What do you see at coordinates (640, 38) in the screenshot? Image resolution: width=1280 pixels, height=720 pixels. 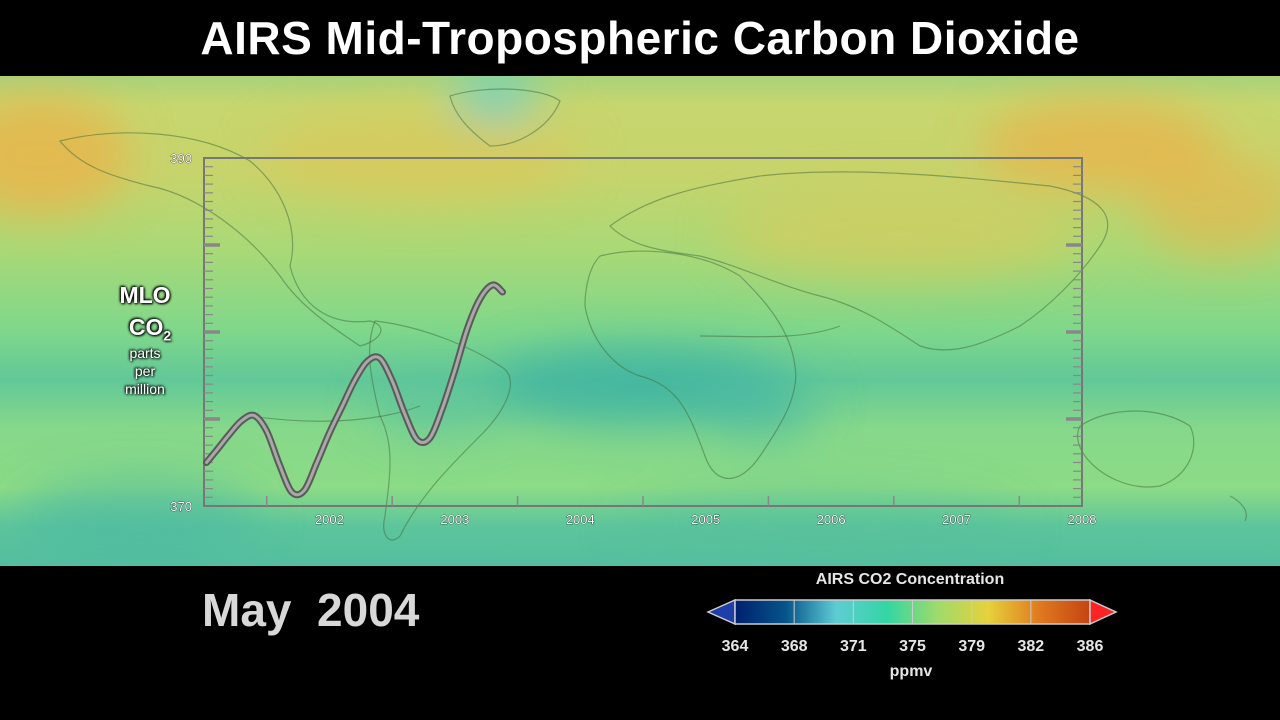 I see `page-title: AIRS Mid-Tropospheric Carbon Dioxide` at bounding box center [640, 38].